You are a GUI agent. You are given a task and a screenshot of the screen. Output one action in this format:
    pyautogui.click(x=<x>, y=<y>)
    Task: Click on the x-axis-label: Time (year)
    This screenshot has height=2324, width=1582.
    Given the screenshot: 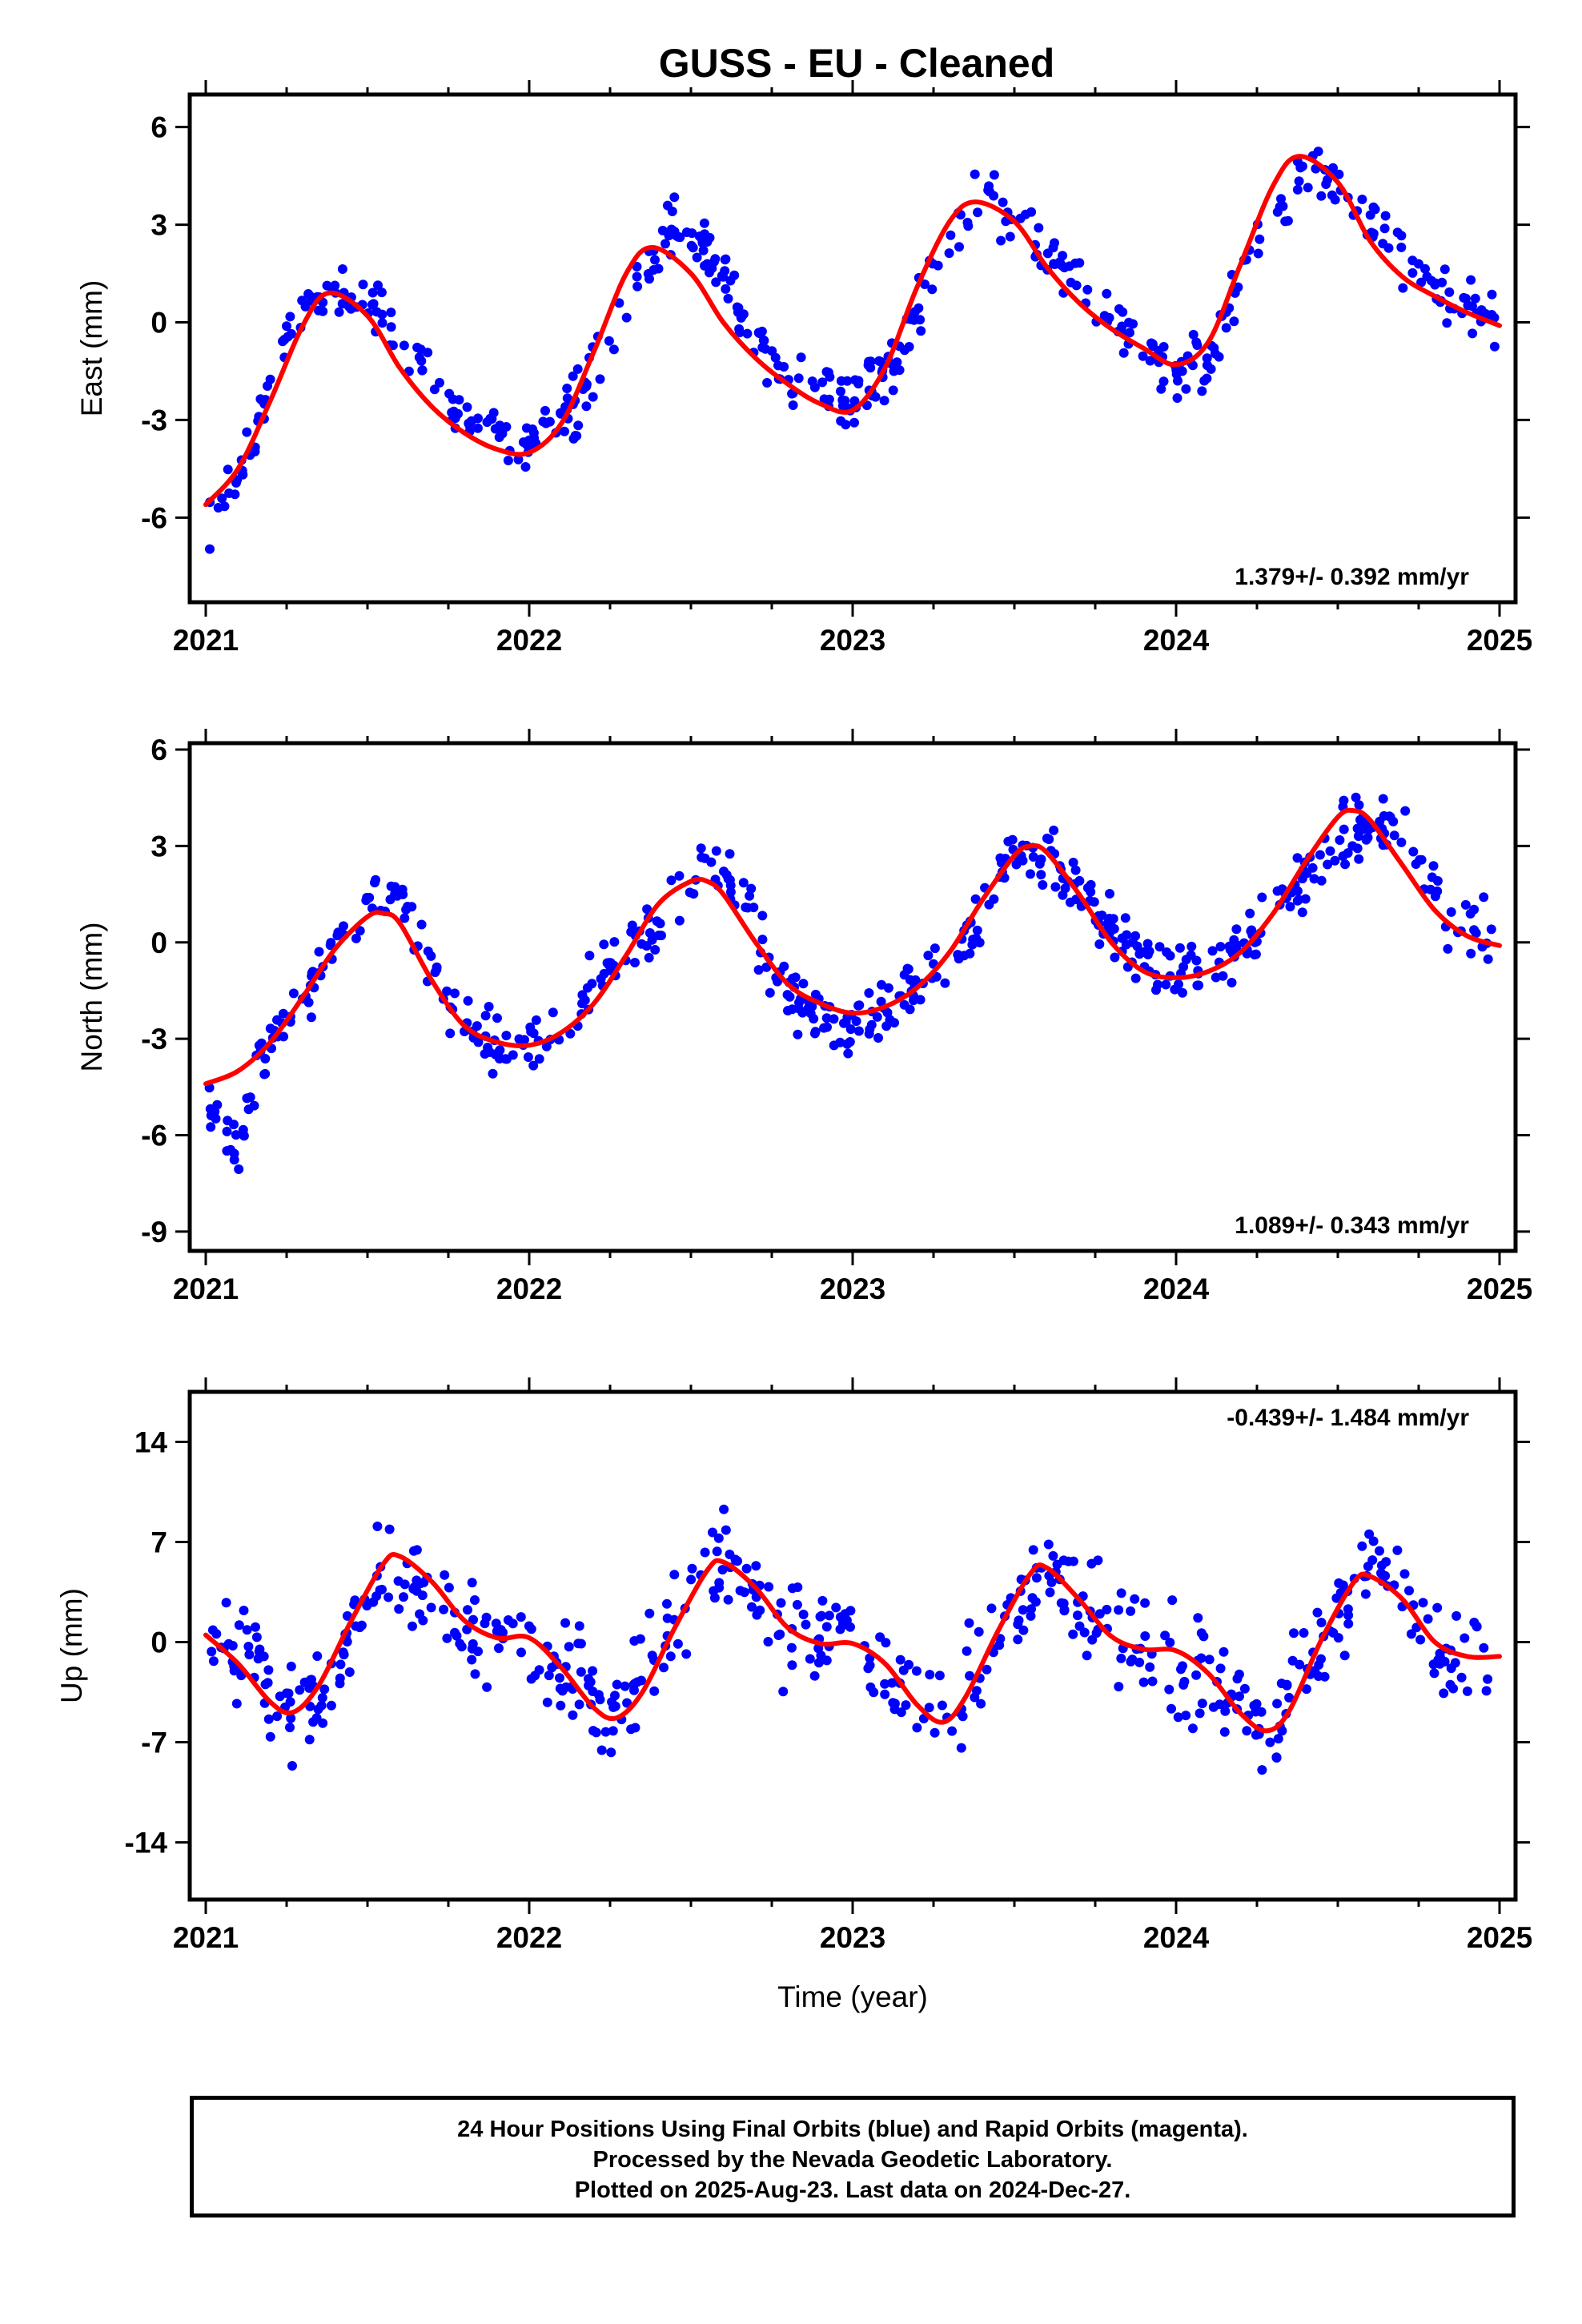 What is the action you would take?
    pyautogui.click(x=852, y=1996)
    